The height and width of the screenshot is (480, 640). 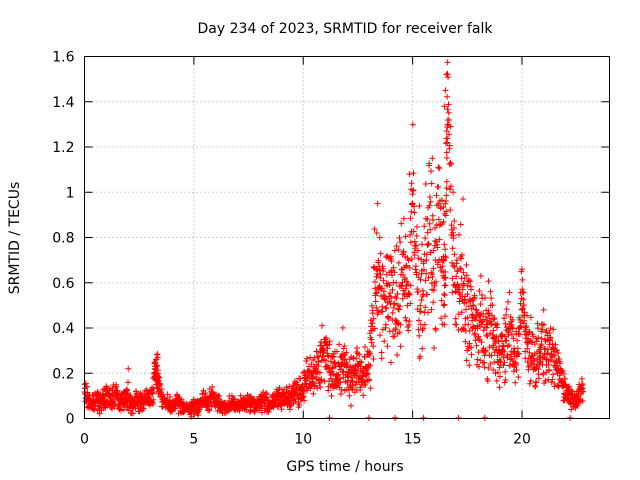 What do you see at coordinates (344, 467) in the screenshot?
I see `x-axis-label: GPS time / hours` at bounding box center [344, 467].